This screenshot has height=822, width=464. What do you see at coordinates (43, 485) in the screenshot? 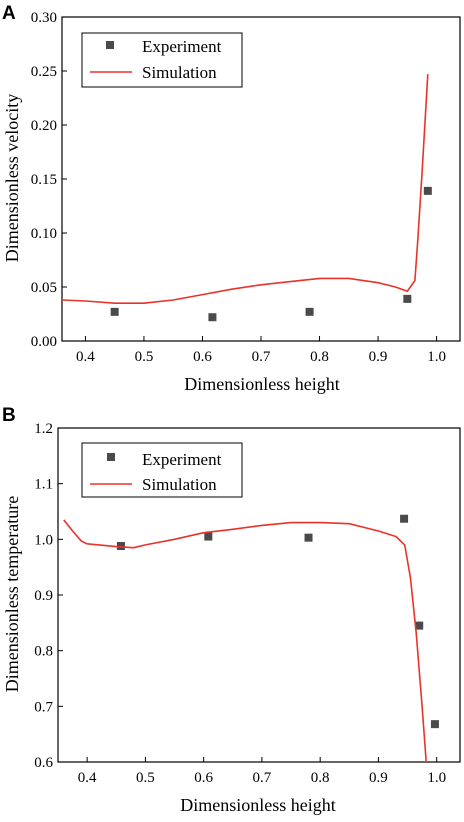
I see `y-tick-label: 1.1` at bounding box center [43, 485].